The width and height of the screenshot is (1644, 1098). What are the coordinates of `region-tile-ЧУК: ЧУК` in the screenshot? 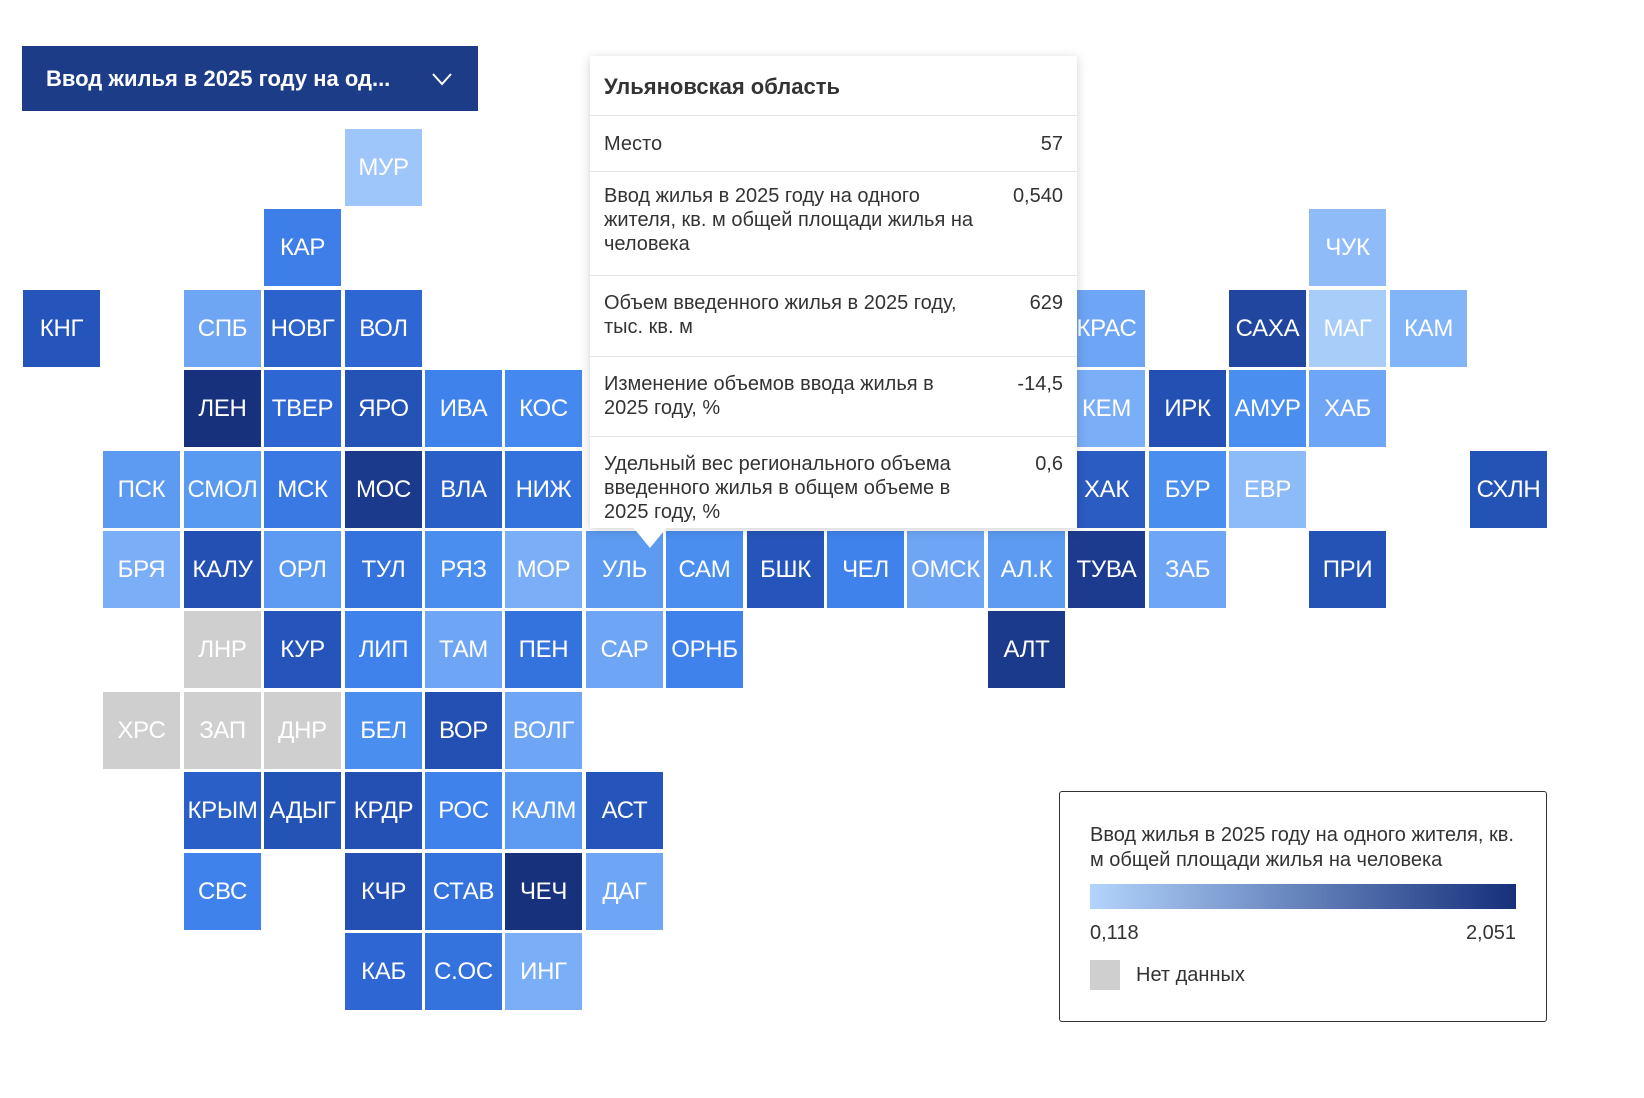 It's located at (1347, 247).